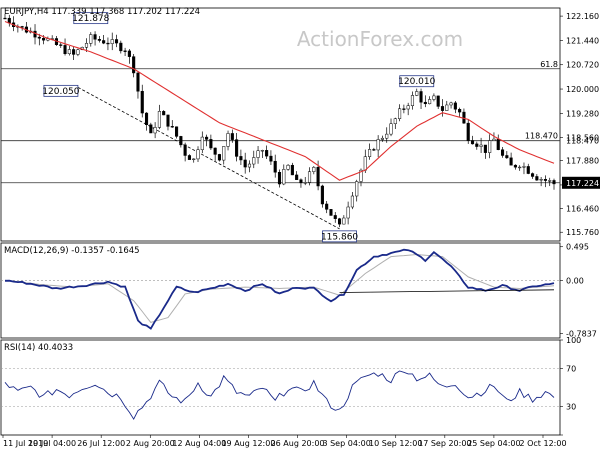 The image size is (600, 450). Describe the element at coordinates (60, 92) in the screenshot. I see `annotation-label: 120.050` at that location.